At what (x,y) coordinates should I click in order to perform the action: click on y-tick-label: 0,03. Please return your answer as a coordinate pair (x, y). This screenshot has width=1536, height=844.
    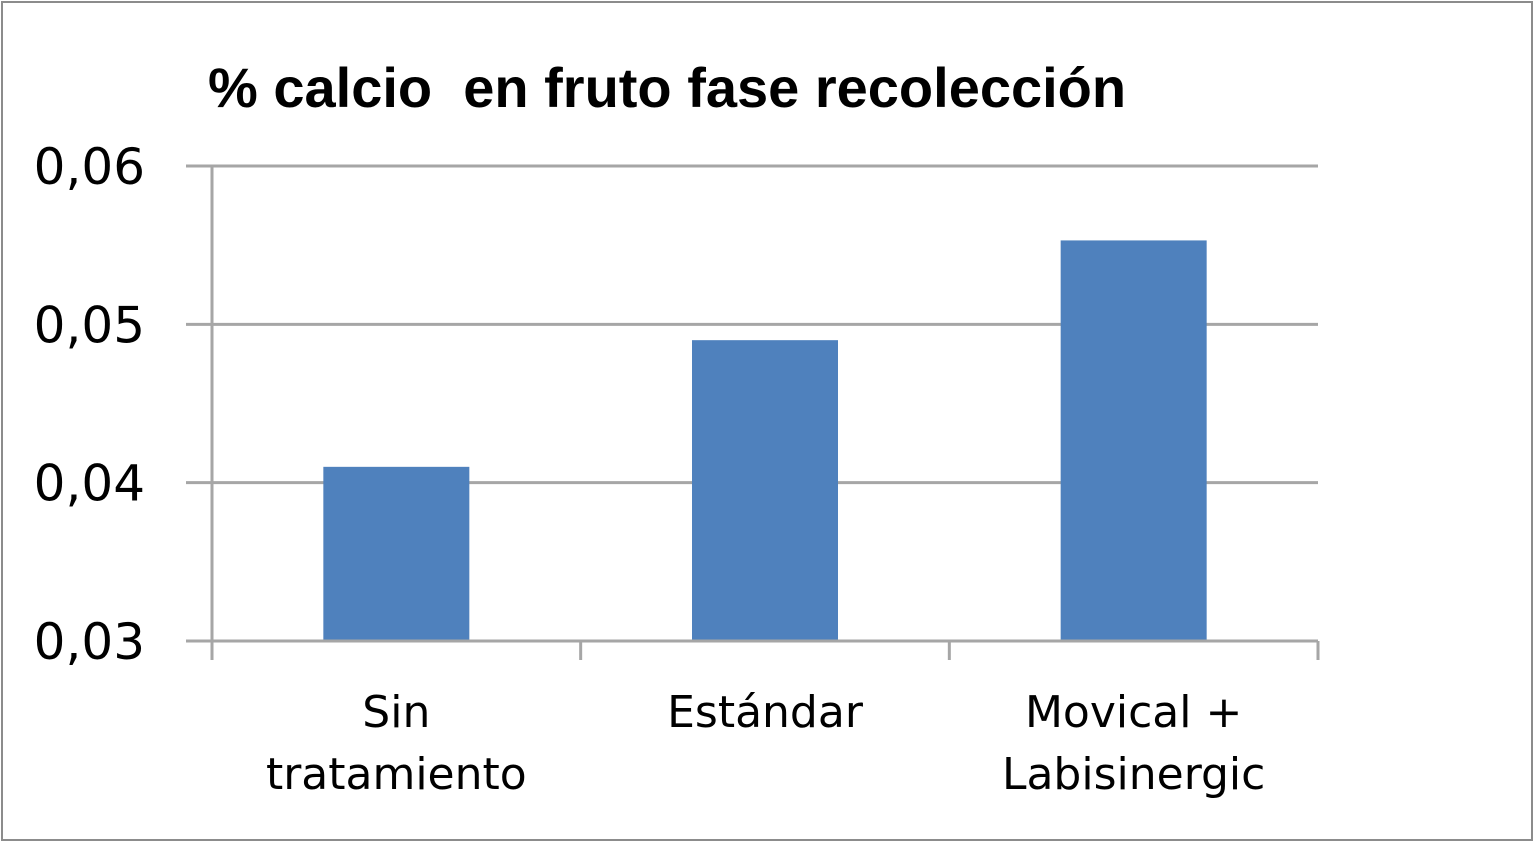
    Looking at the image, I should click on (89, 642).